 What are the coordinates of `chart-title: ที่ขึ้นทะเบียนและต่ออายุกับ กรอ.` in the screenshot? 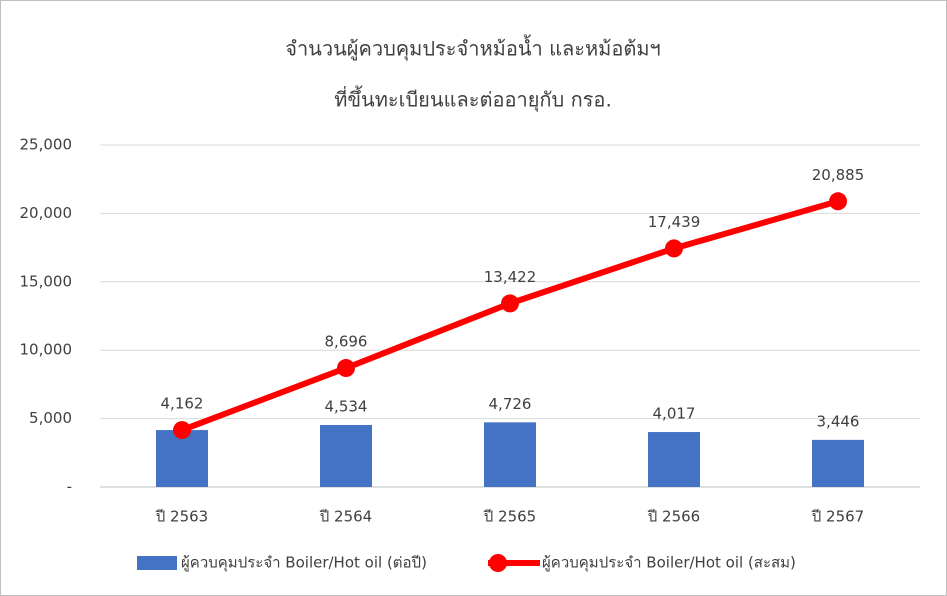 It's located at (473, 99).